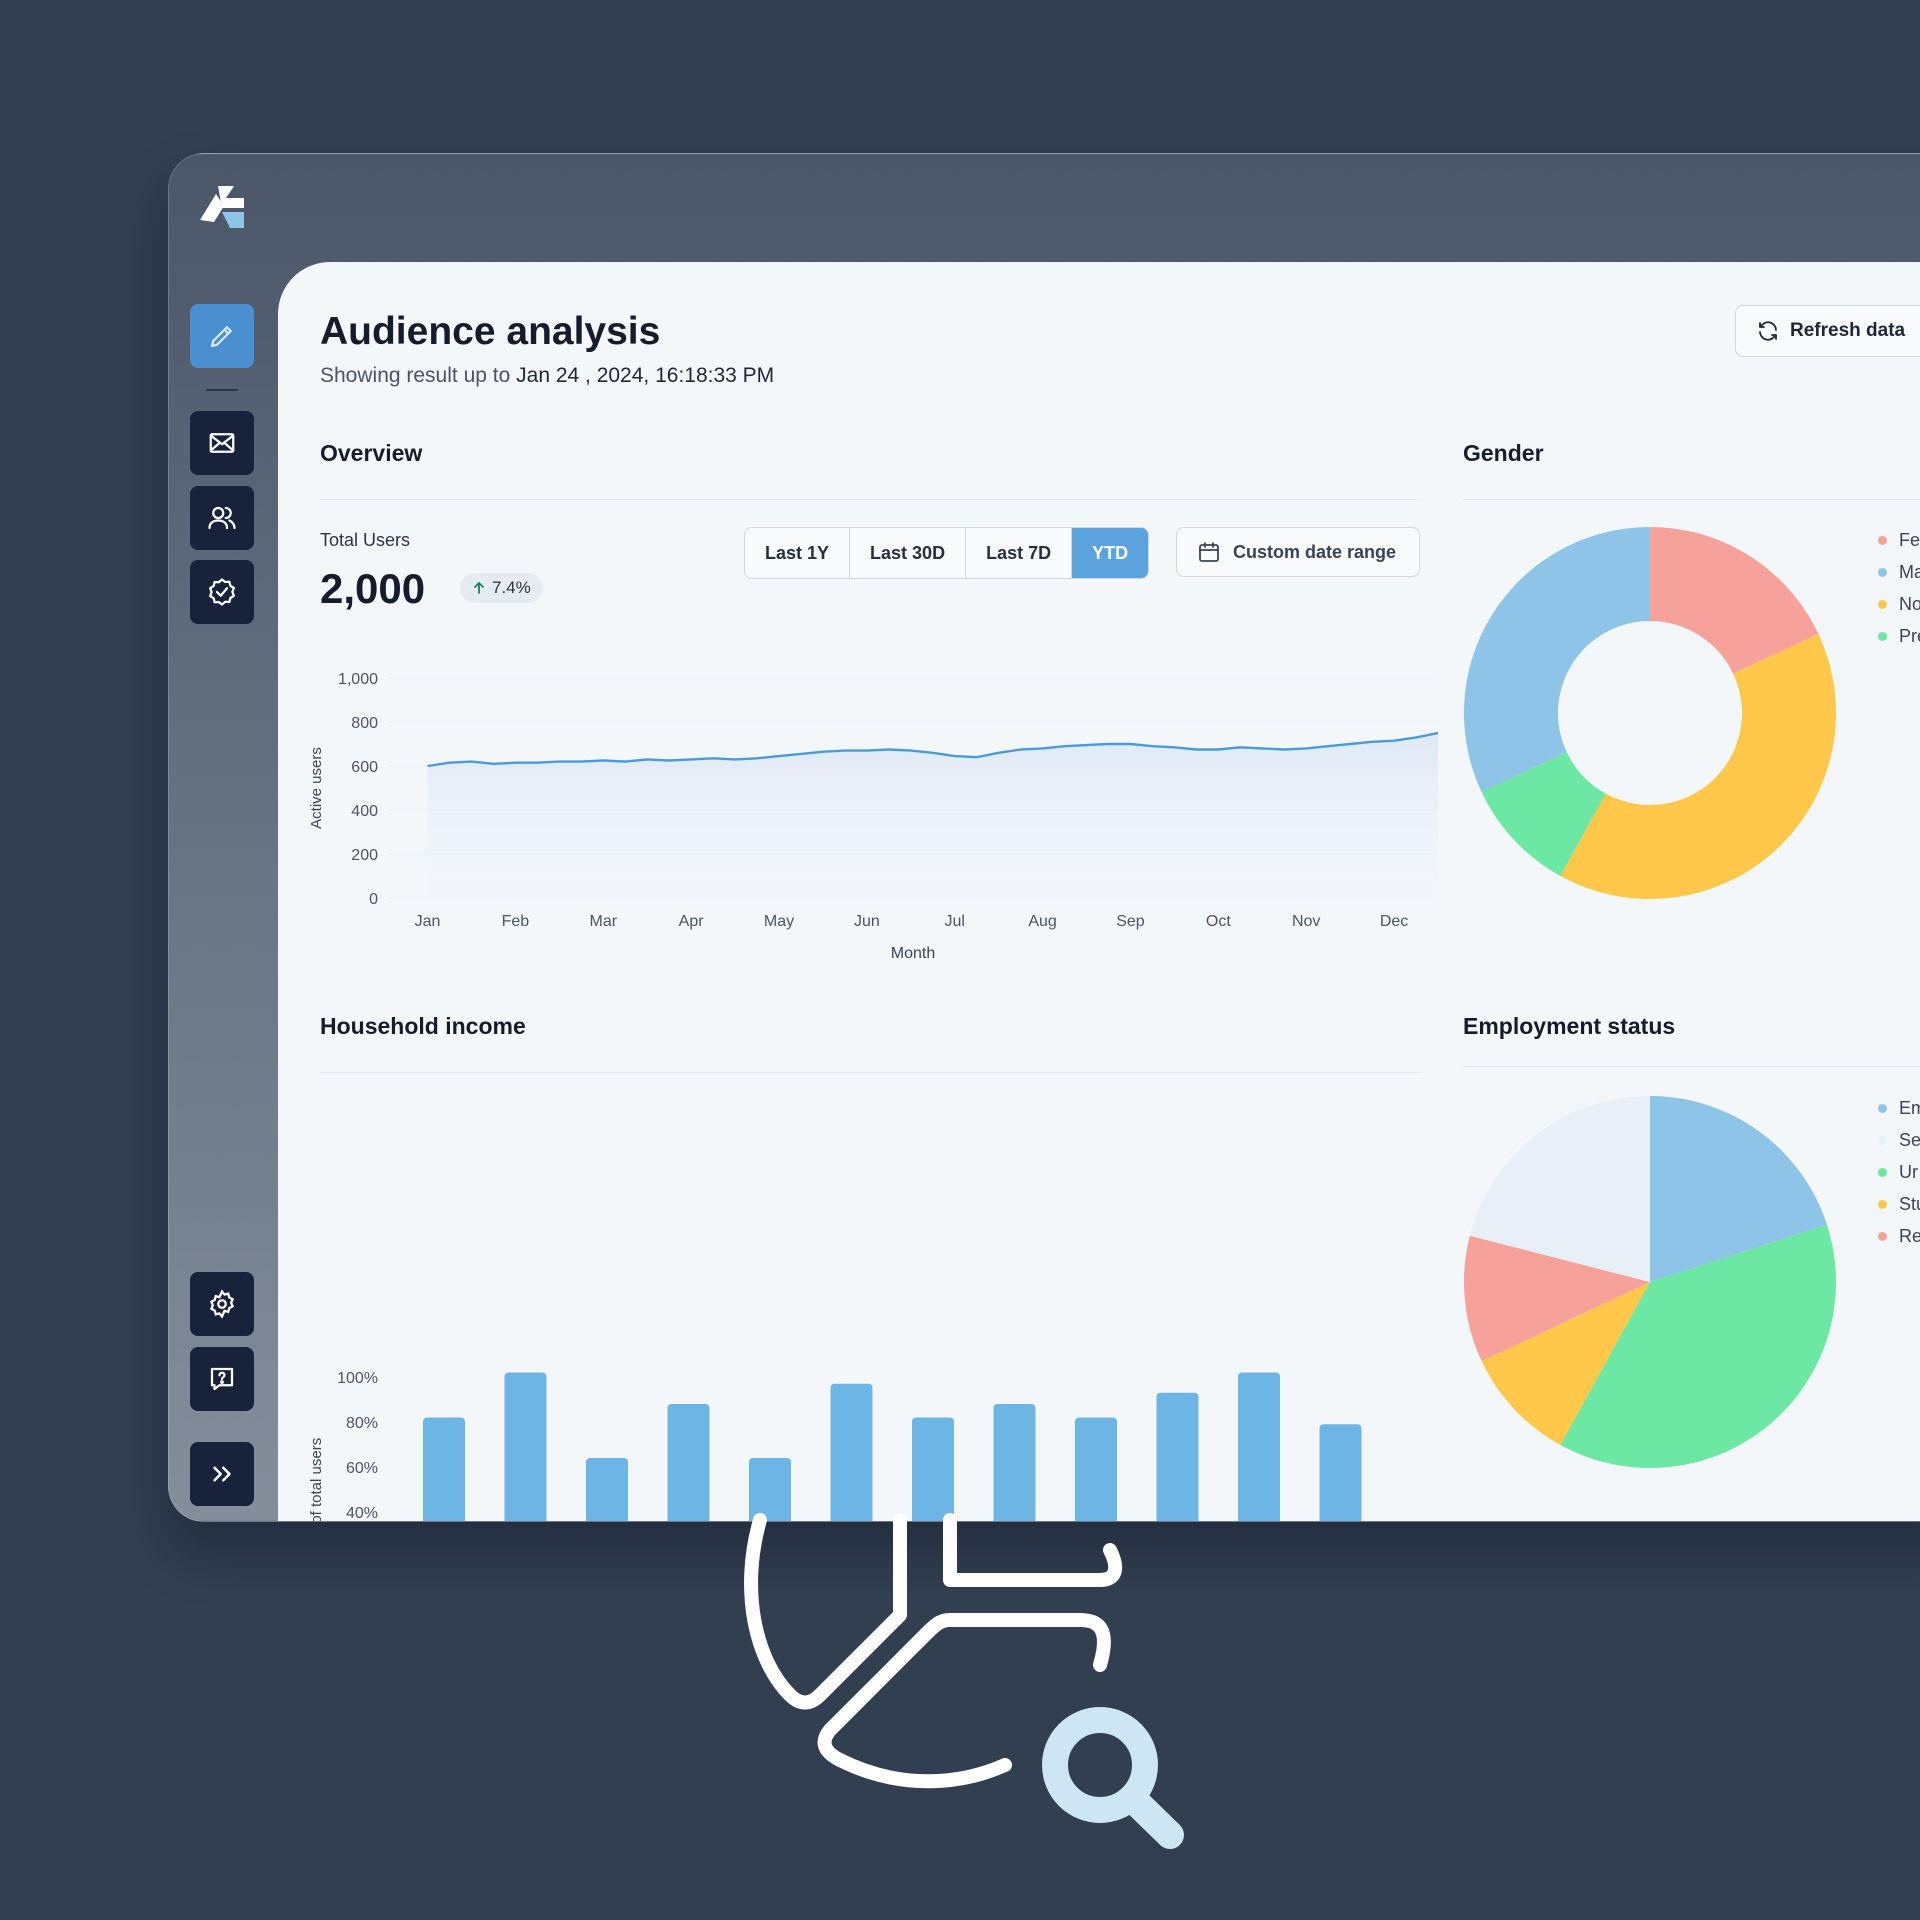 The height and width of the screenshot is (1920, 1920). What do you see at coordinates (415, 375) in the screenshot?
I see `subtitle-prefix: Showing result up to` at bounding box center [415, 375].